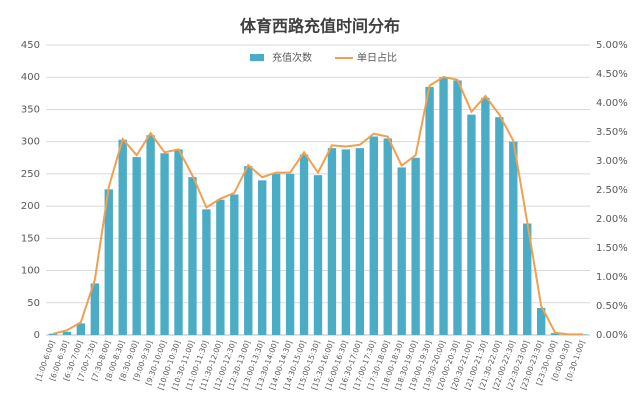 This screenshot has width=640, height=405. What do you see at coordinates (292, 57) in the screenshot?
I see `legend-label: 充值次数` at bounding box center [292, 57].